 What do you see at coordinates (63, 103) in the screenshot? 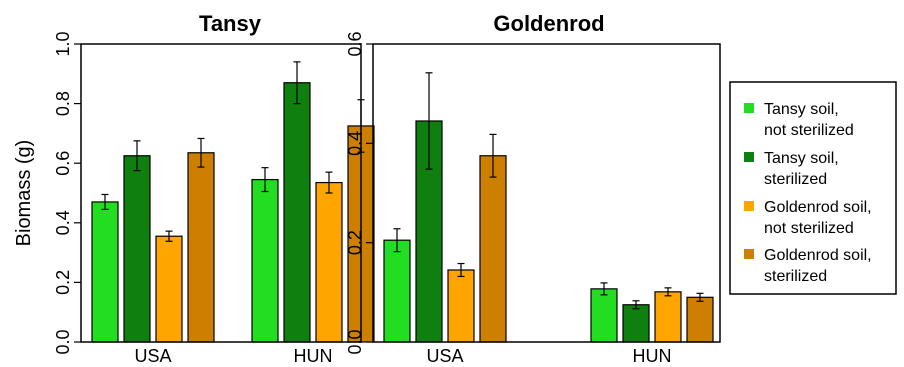
I see `y-tick-label: 0.8` at bounding box center [63, 103].